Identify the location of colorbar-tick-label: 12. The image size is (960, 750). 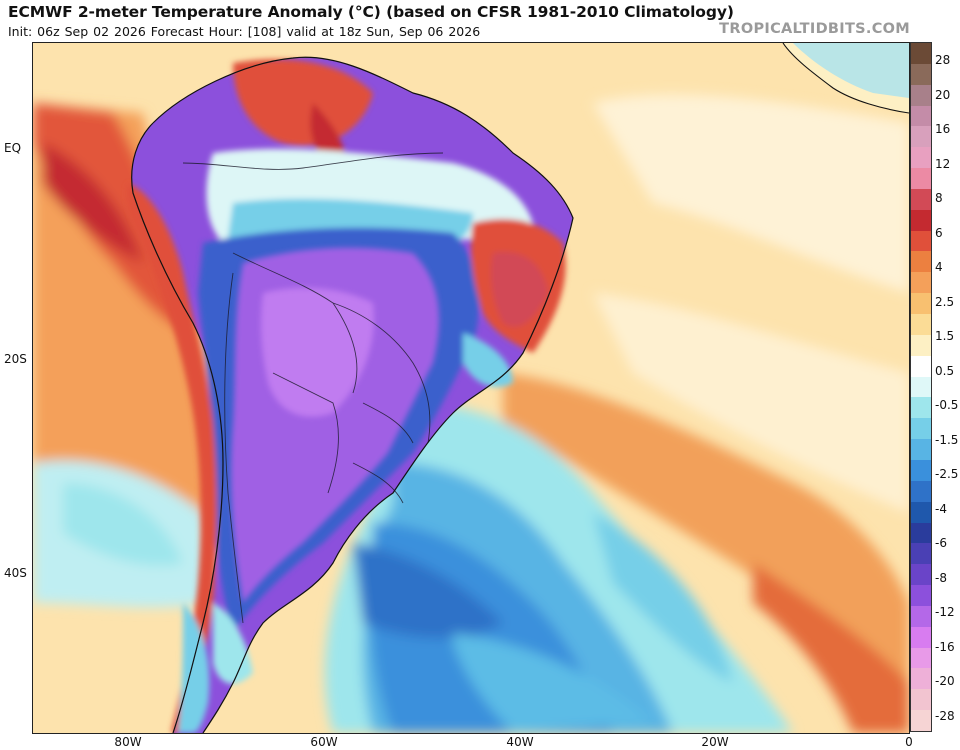
(943, 163).